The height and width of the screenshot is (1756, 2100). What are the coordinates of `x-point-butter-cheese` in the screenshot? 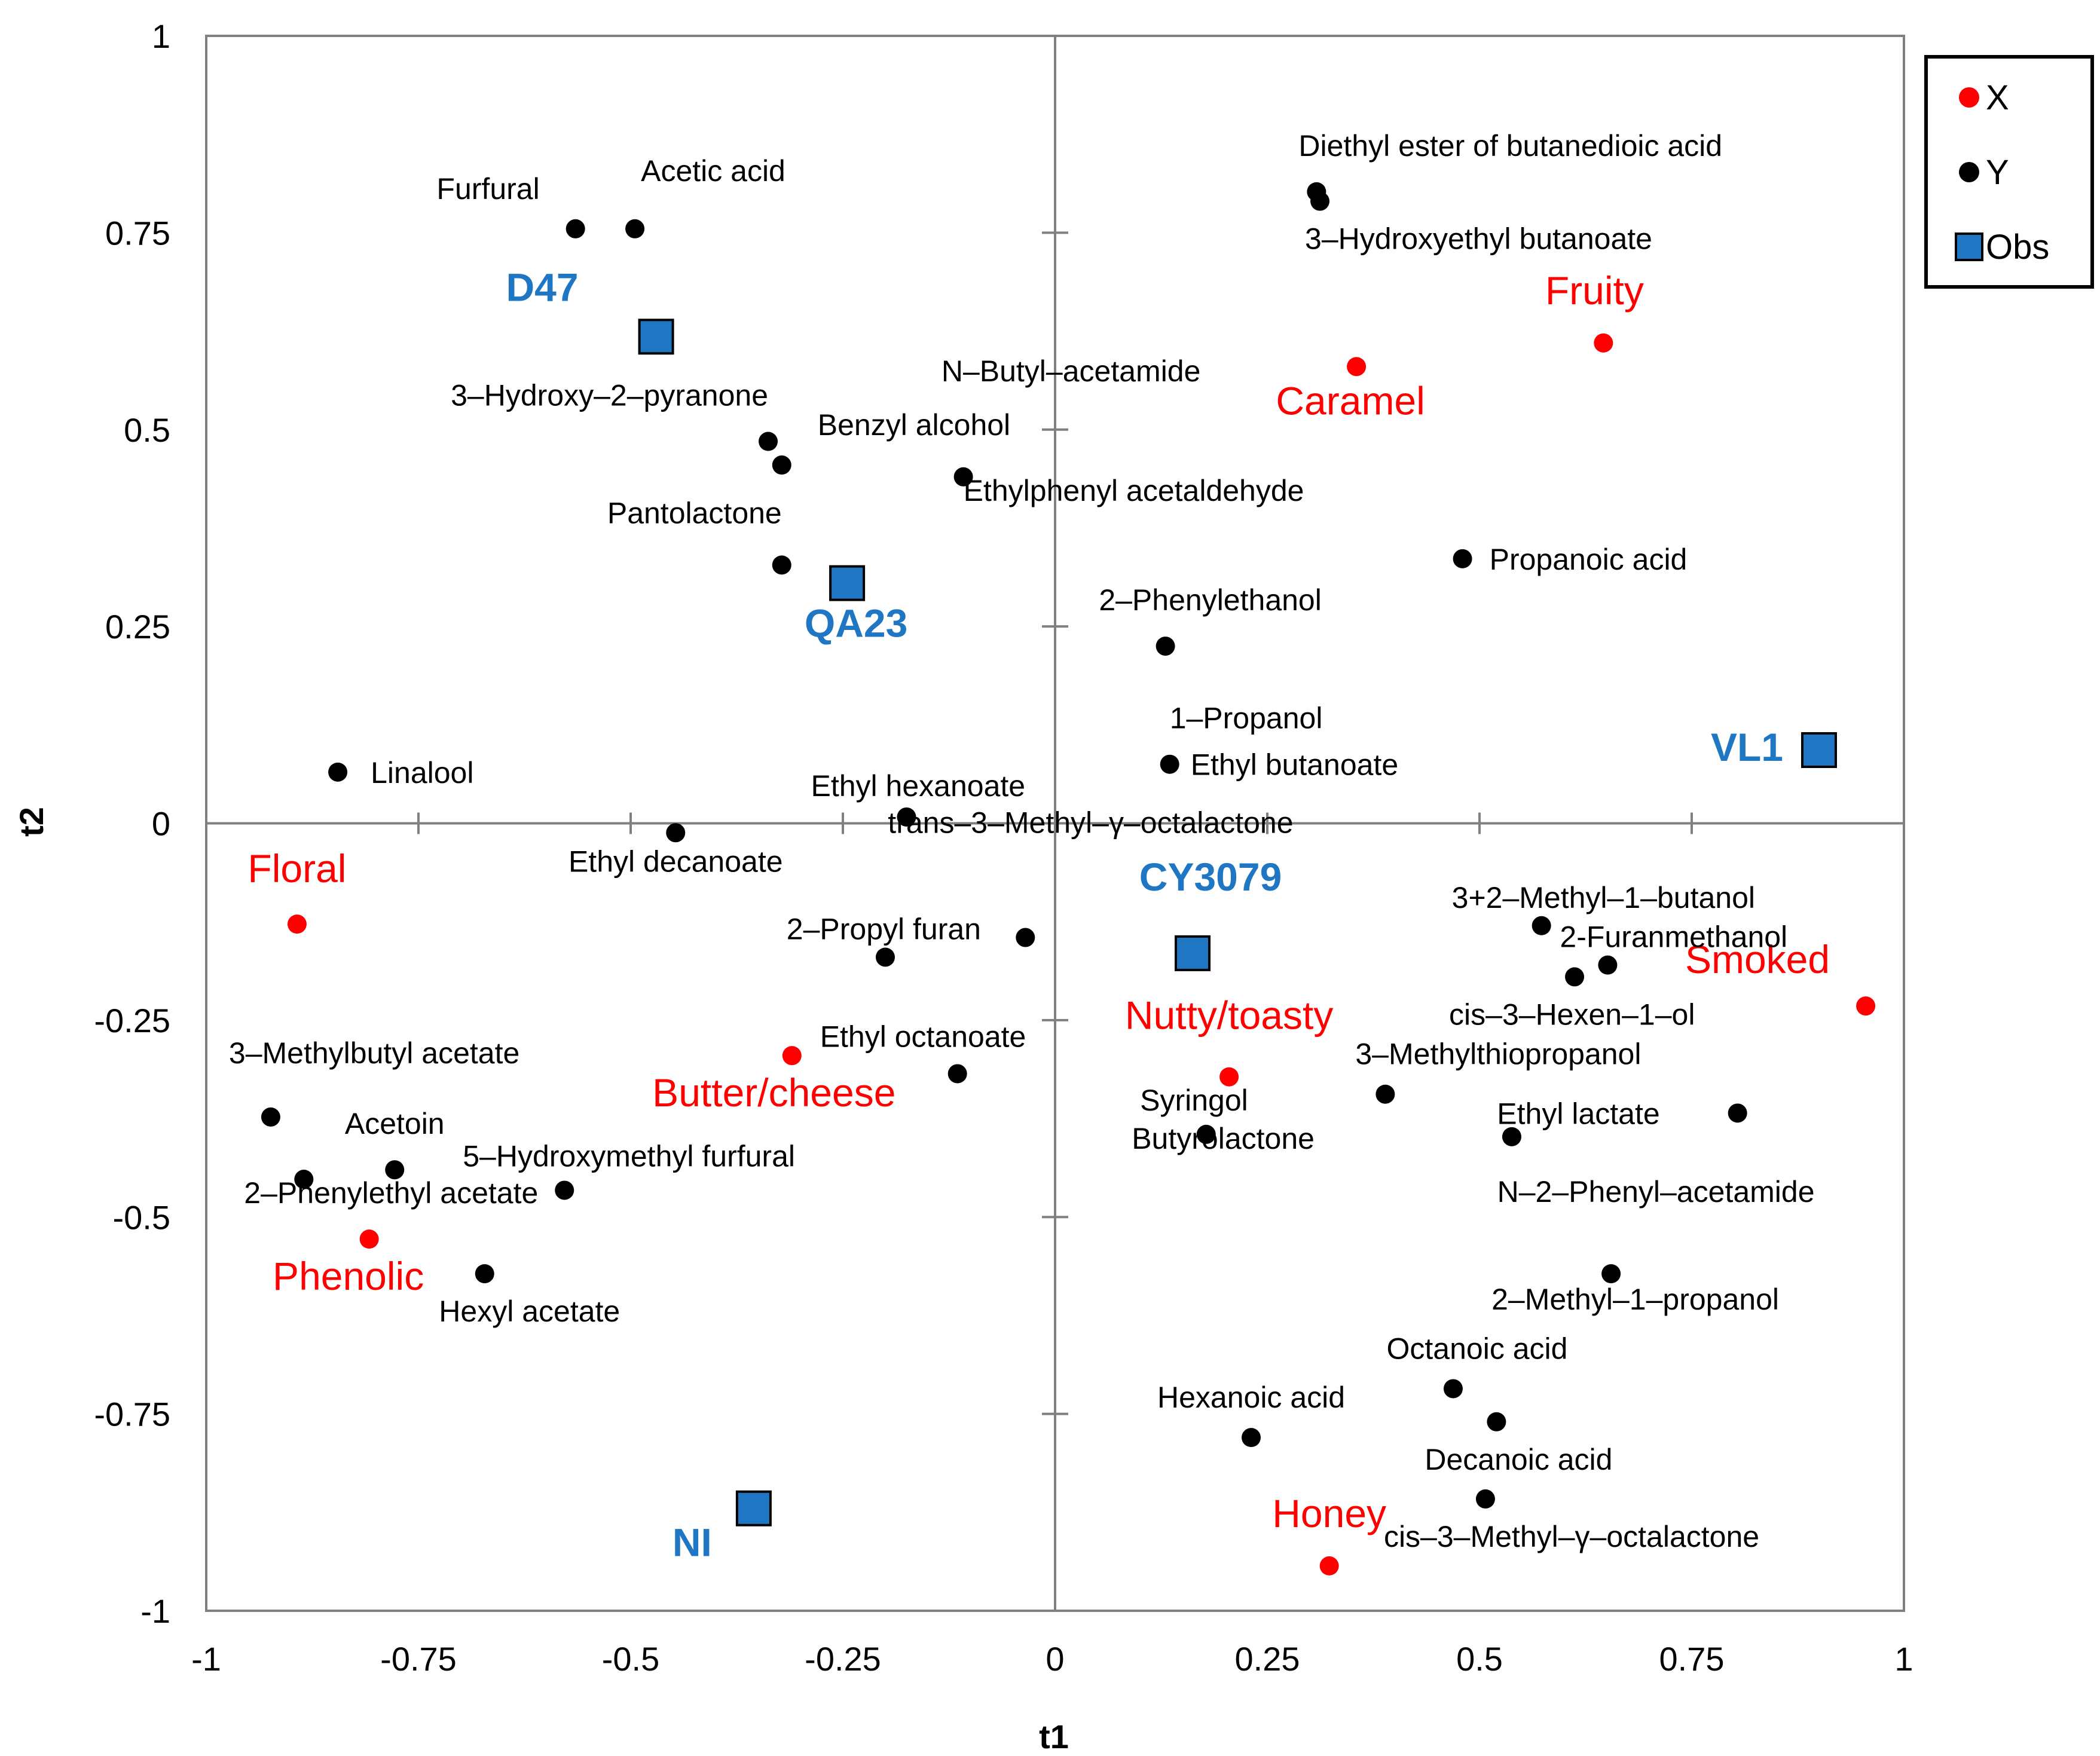 It's located at (792, 1056).